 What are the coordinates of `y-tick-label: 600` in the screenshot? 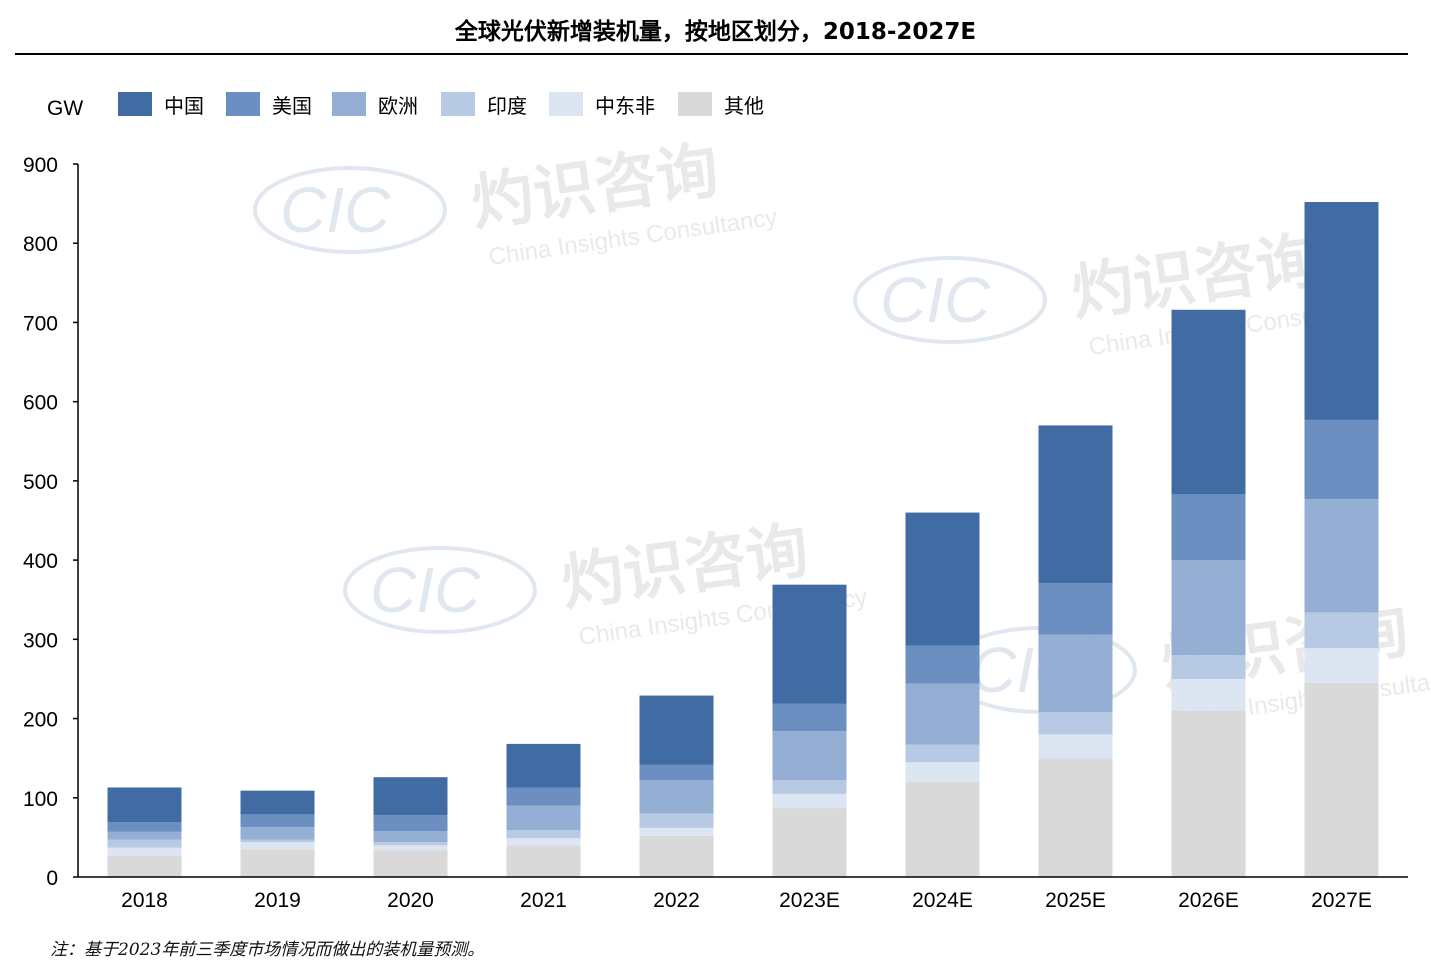 It's located at (40, 403).